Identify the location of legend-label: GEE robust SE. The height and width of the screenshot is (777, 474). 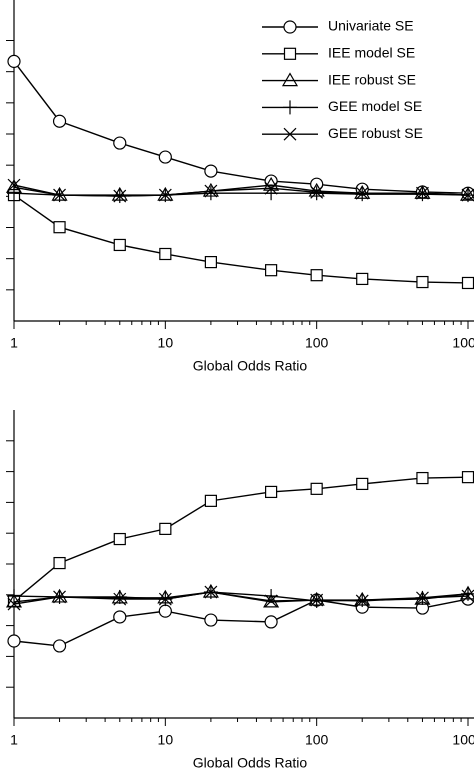
(375, 133).